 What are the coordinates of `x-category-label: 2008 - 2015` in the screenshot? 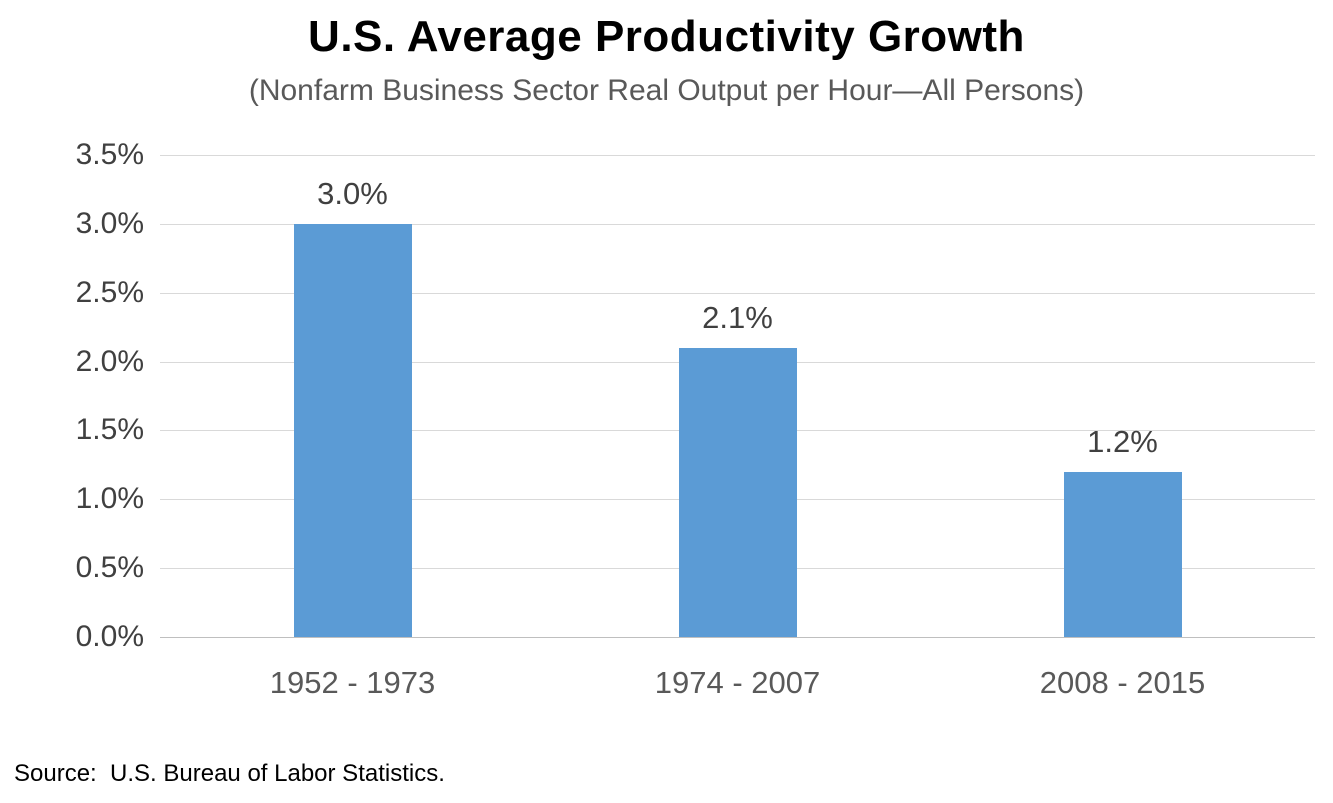 It's located at (1122, 682).